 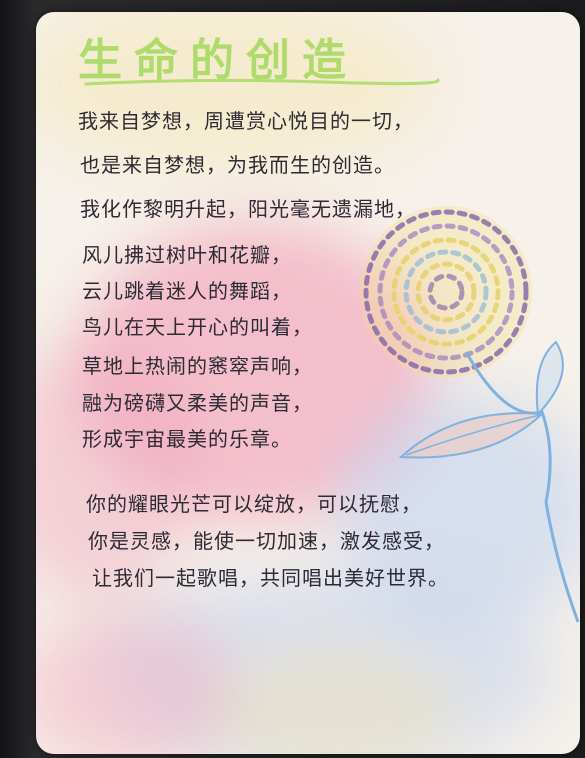 What do you see at coordinates (197, 327) in the screenshot?
I see `poem-line: 鸟儿在天上开心的叫着，` at bounding box center [197, 327].